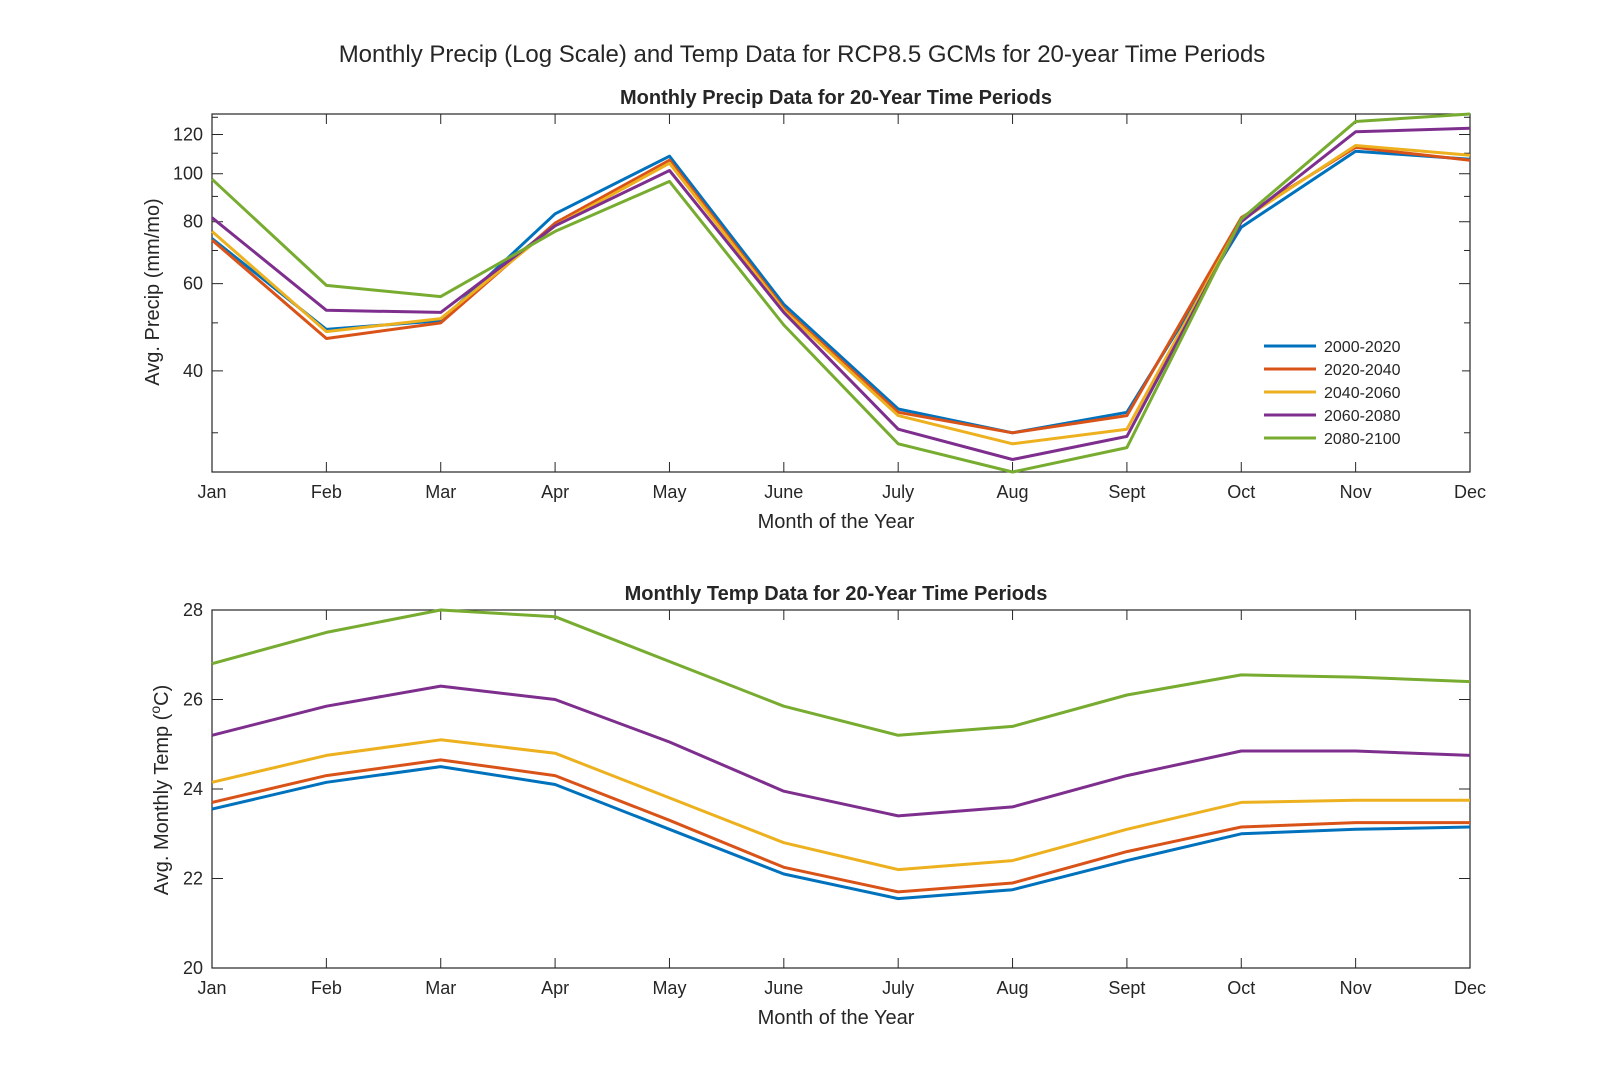 This screenshot has width=1604, height=1072. I want to click on temp-series-line-2060-2080, so click(841, 751).